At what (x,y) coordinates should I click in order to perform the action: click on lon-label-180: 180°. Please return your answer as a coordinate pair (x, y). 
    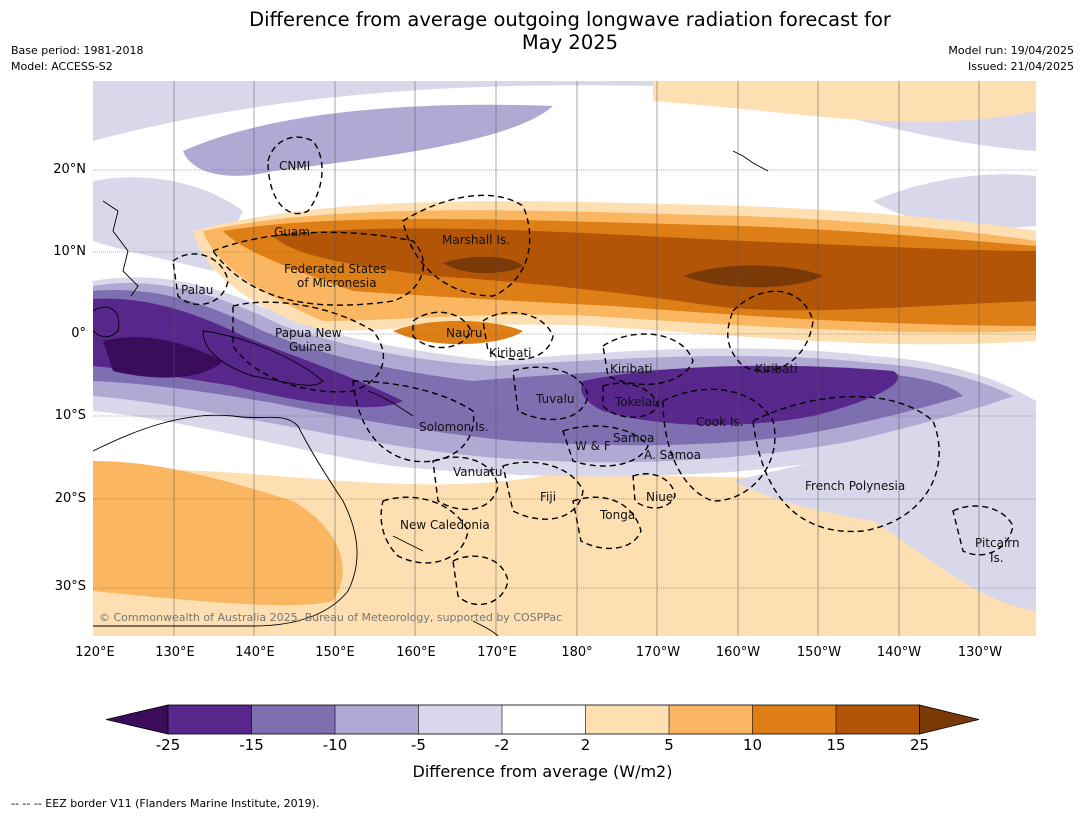
    Looking at the image, I should click on (577, 652).